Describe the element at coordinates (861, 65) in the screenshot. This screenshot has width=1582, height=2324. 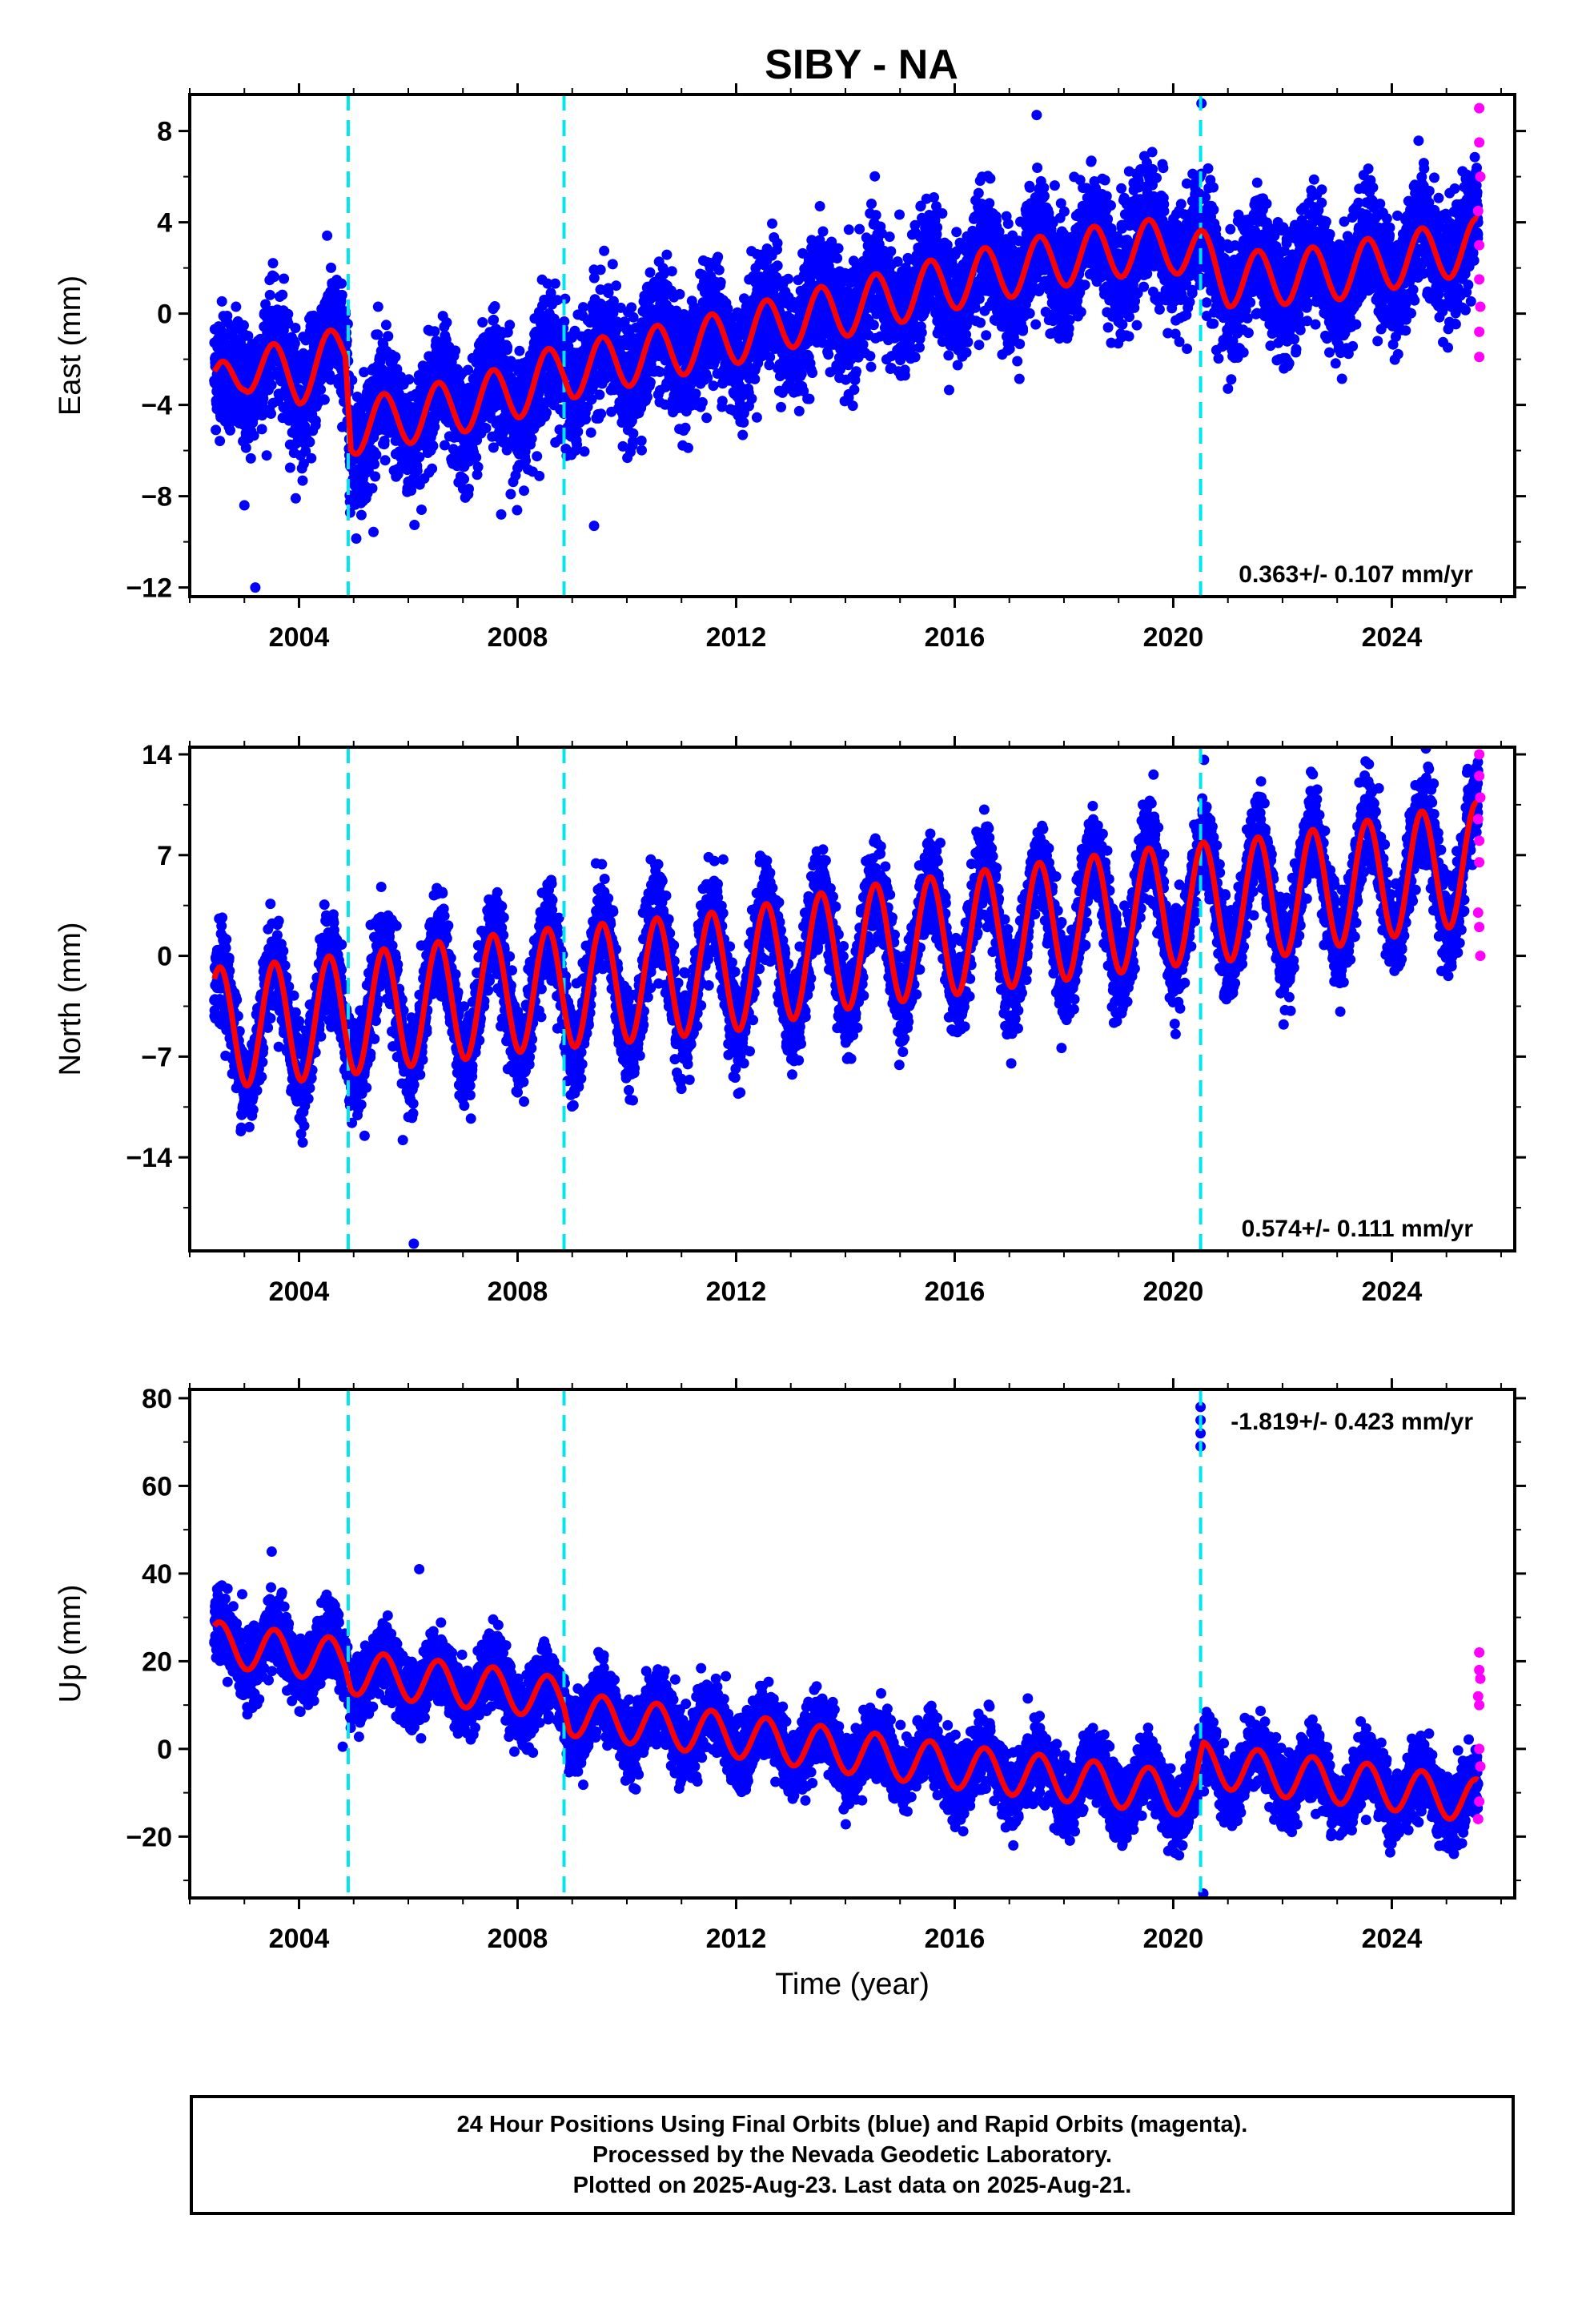
I see `chart-title: SIBY - NA` at that location.